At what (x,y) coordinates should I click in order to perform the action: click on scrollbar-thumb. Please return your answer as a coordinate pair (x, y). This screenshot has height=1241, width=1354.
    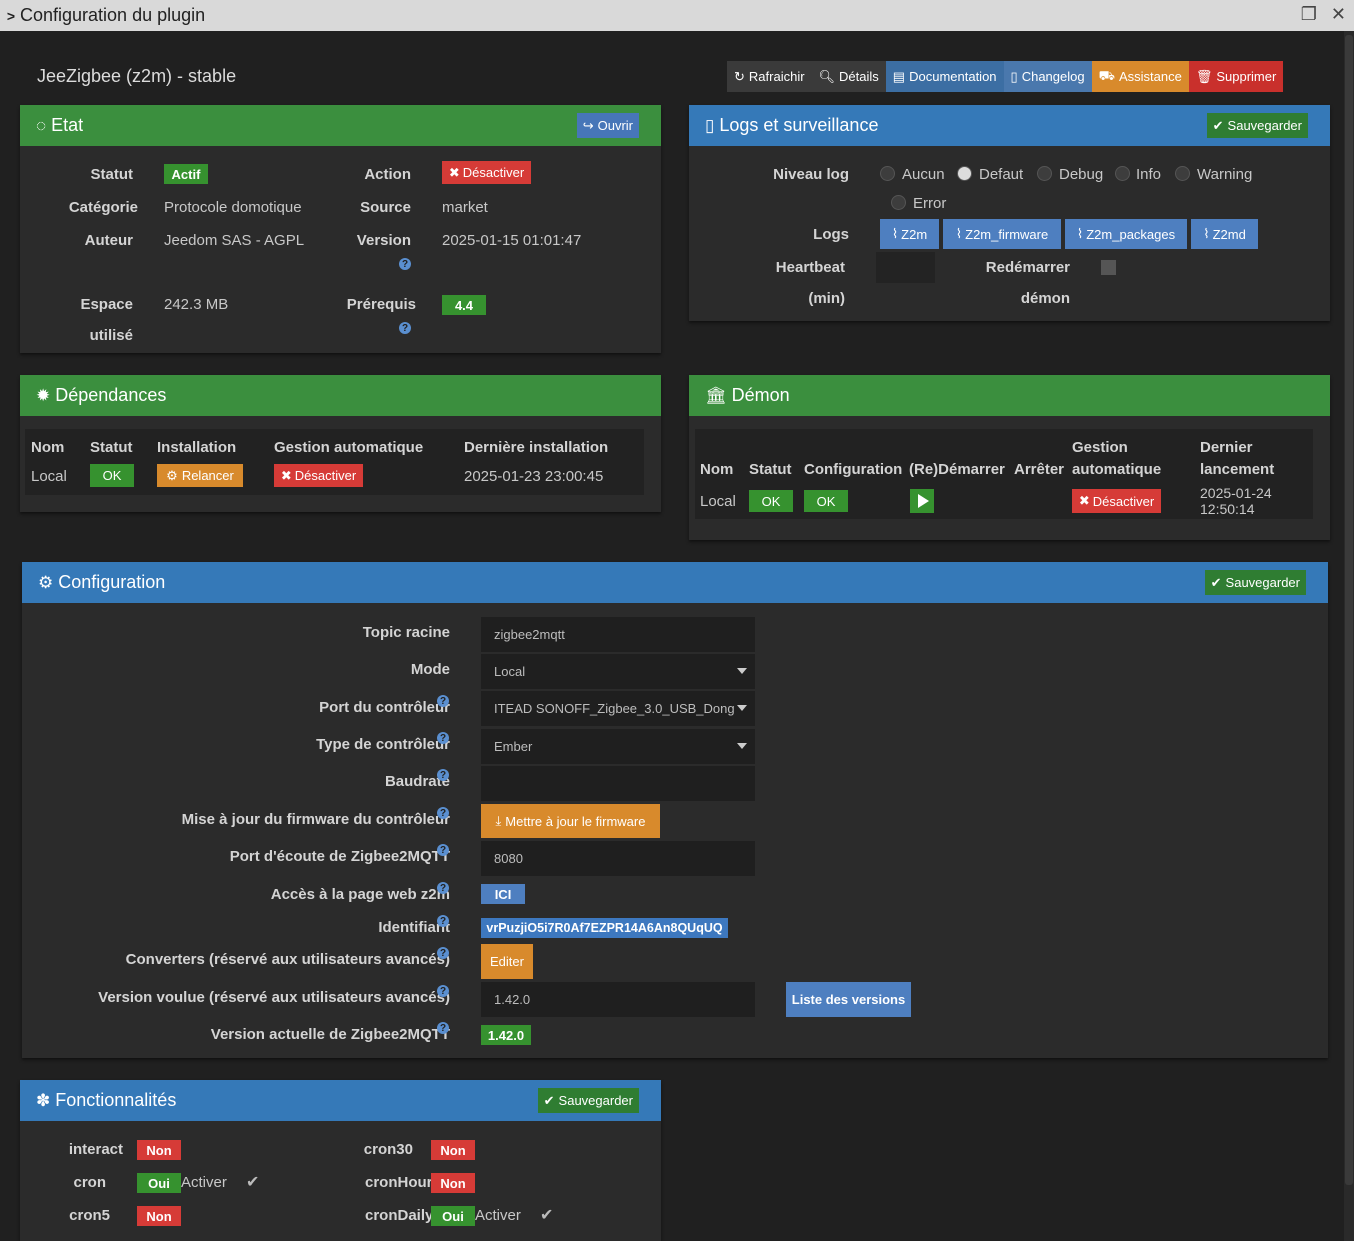
    Looking at the image, I should click on (1349, 610).